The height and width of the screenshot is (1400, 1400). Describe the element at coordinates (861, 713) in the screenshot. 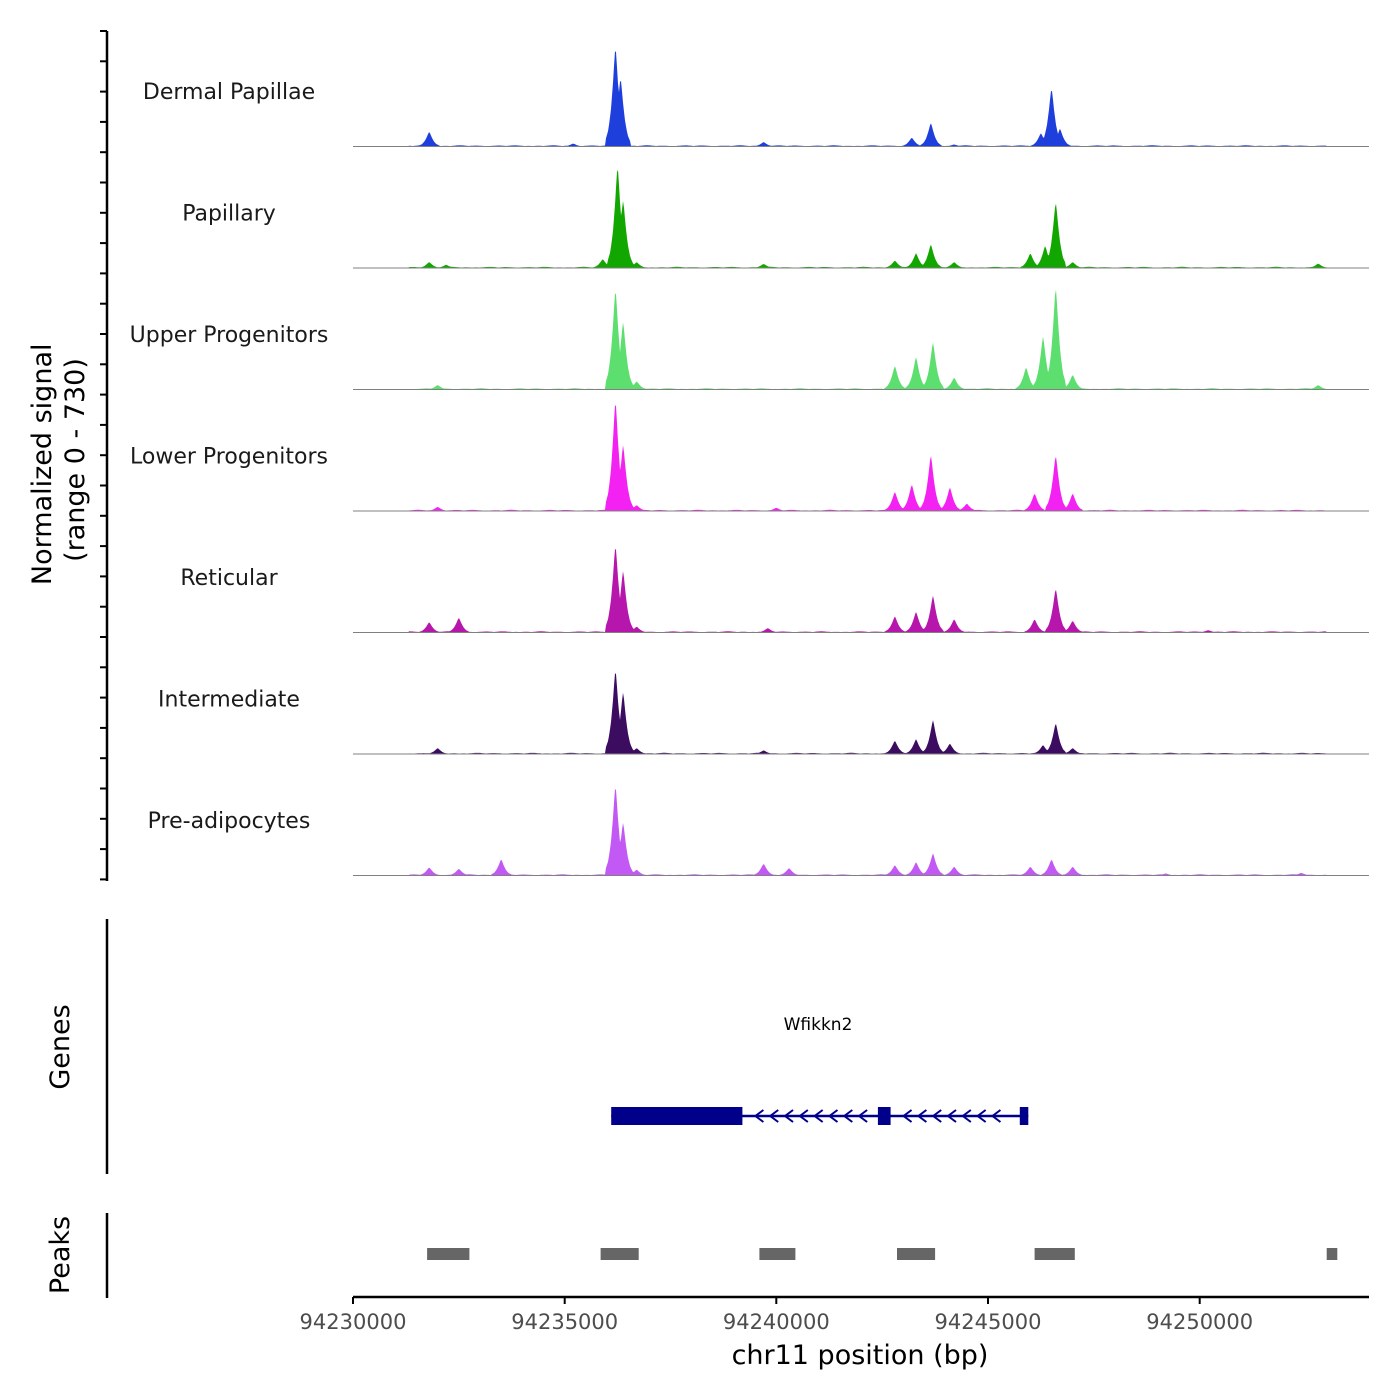

I see `coverage-area-intermediate` at that location.